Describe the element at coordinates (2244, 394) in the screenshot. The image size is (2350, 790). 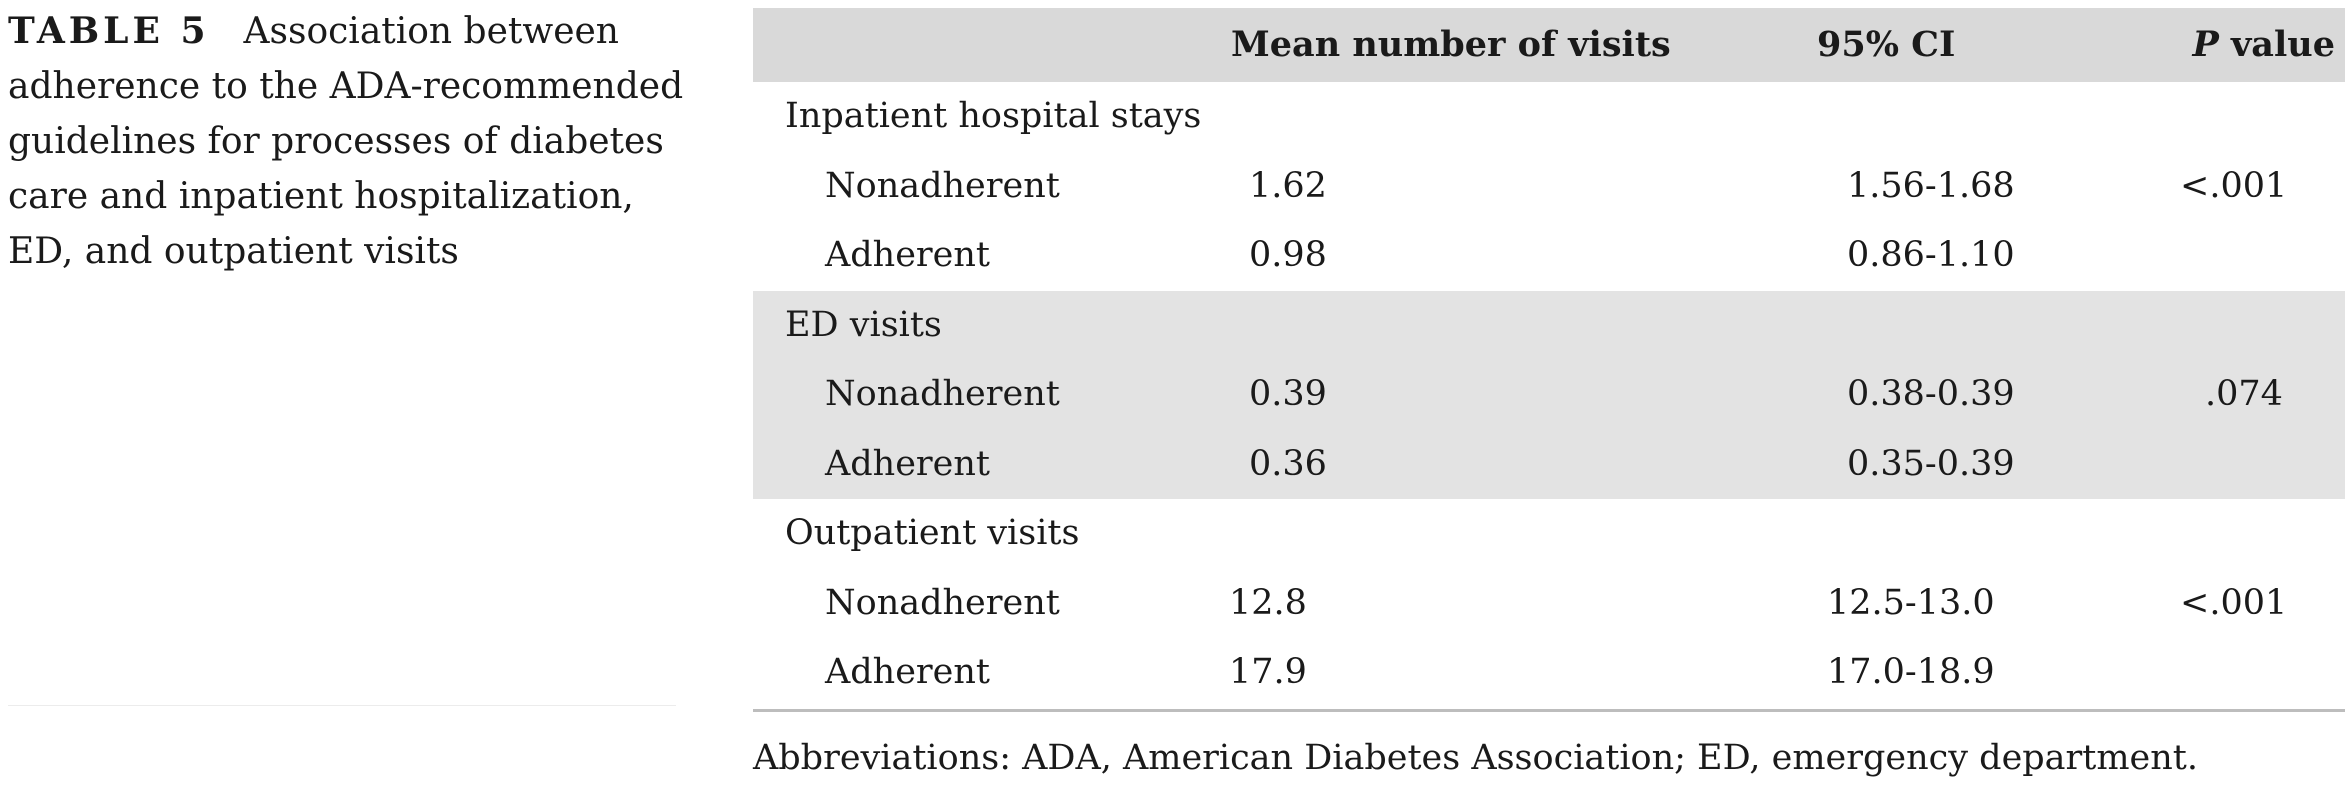
I see `row-p-value: .074` at that location.